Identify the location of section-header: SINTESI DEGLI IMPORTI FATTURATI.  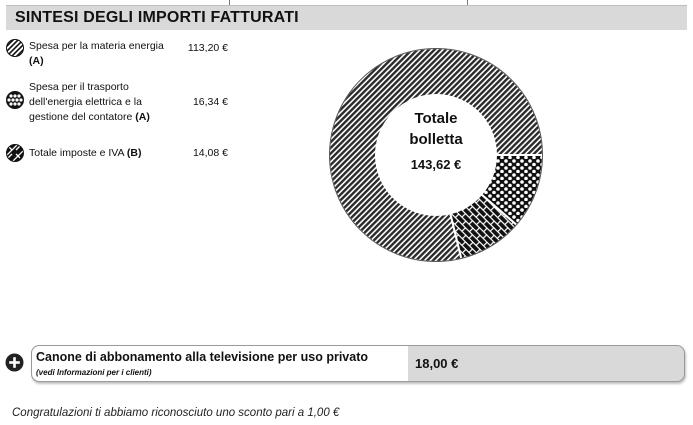
(346, 17).